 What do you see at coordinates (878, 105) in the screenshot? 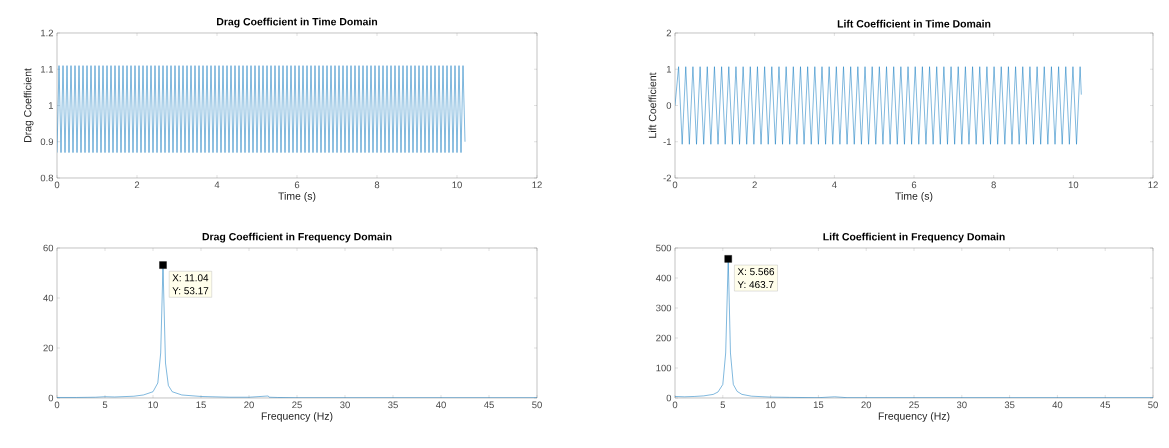
I see `line-series` at bounding box center [878, 105].